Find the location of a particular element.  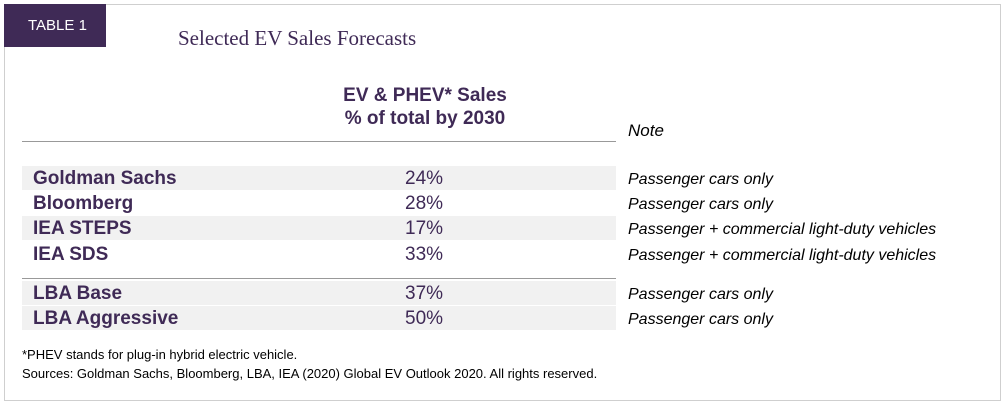

row-value: 37% is located at coordinates (424, 293).